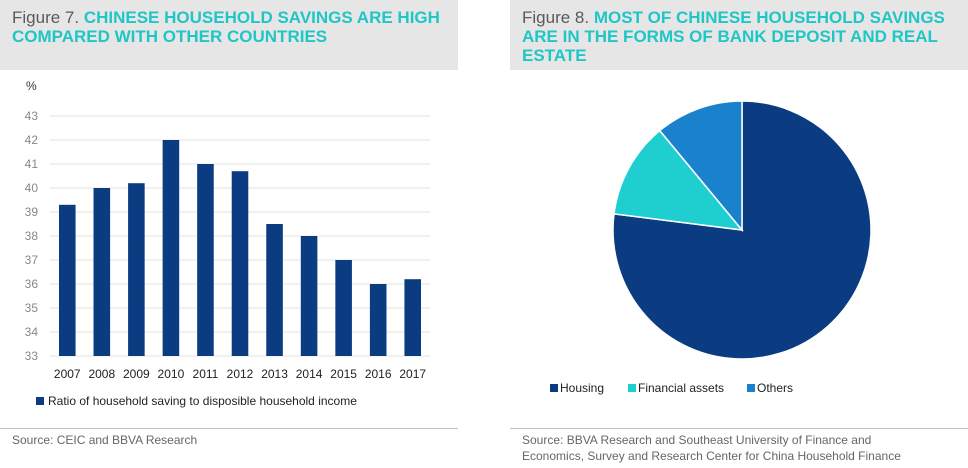 The image size is (968, 468). What do you see at coordinates (67, 374) in the screenshot?
I see `x-tick-label: 2007` at bounding box center [67, 374].